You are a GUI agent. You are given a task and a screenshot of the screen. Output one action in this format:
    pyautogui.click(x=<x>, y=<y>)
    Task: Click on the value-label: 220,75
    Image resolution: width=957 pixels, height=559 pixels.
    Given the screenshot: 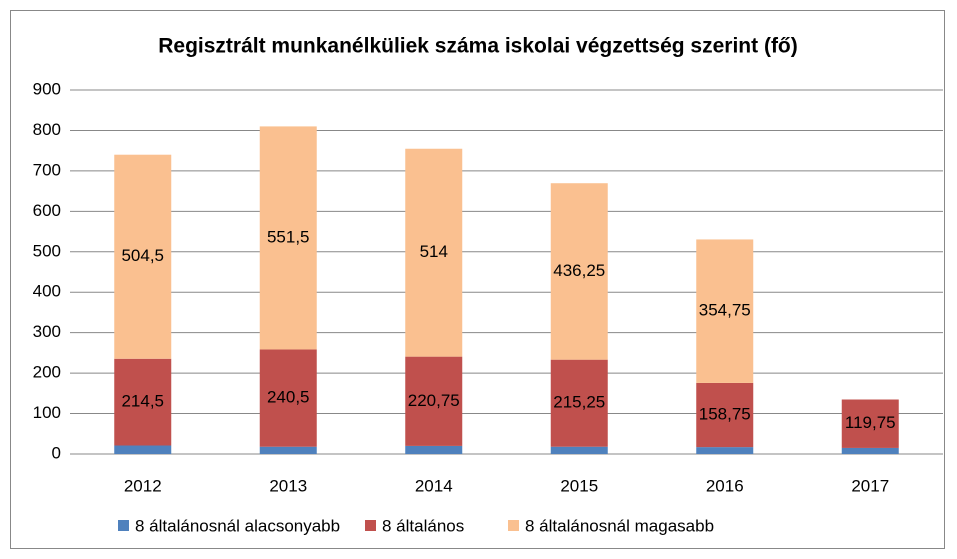 What is the action you would take?
    pyautogui.click(x=434, y=400)
    